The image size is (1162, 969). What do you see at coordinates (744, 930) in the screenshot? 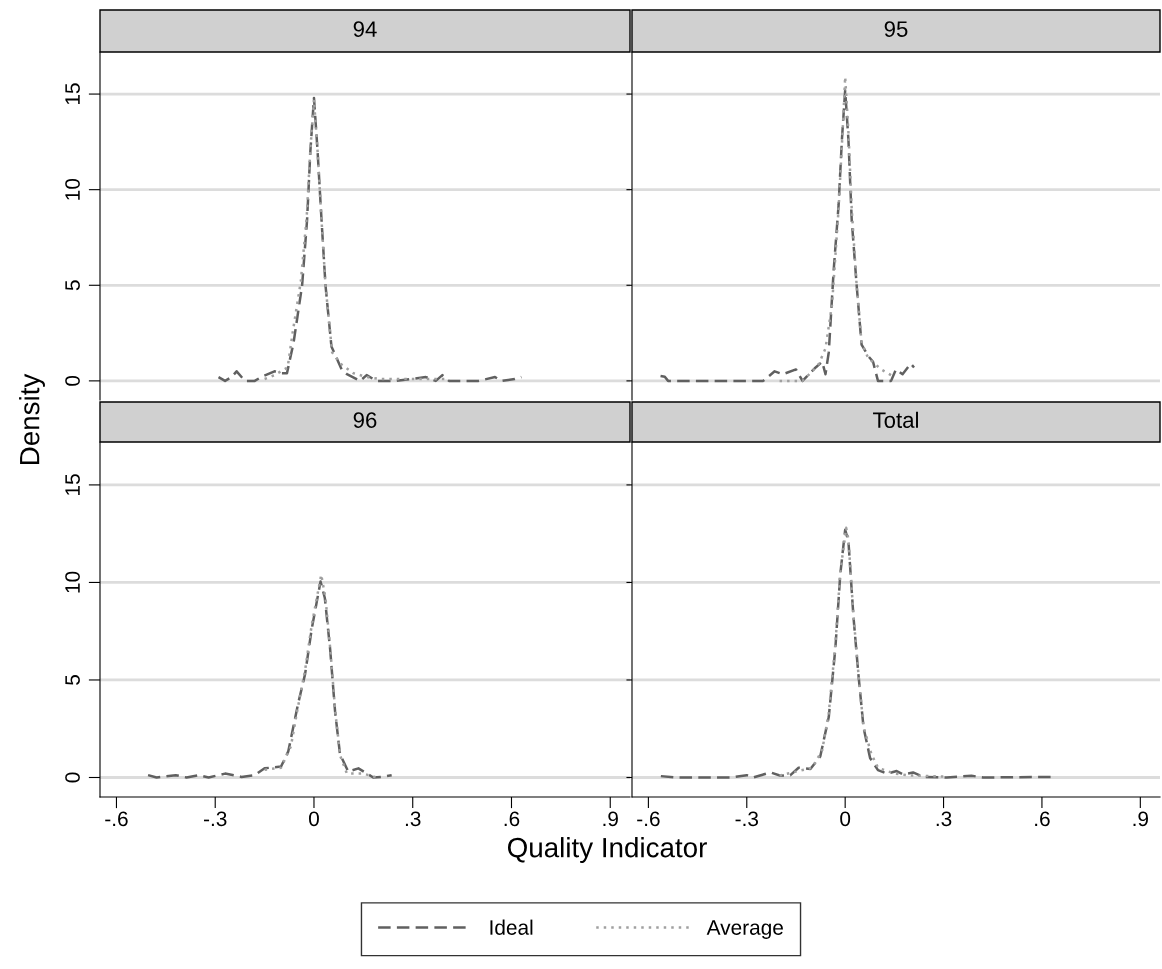
I see `legend-label: Average` at bounding box center [744, 930].